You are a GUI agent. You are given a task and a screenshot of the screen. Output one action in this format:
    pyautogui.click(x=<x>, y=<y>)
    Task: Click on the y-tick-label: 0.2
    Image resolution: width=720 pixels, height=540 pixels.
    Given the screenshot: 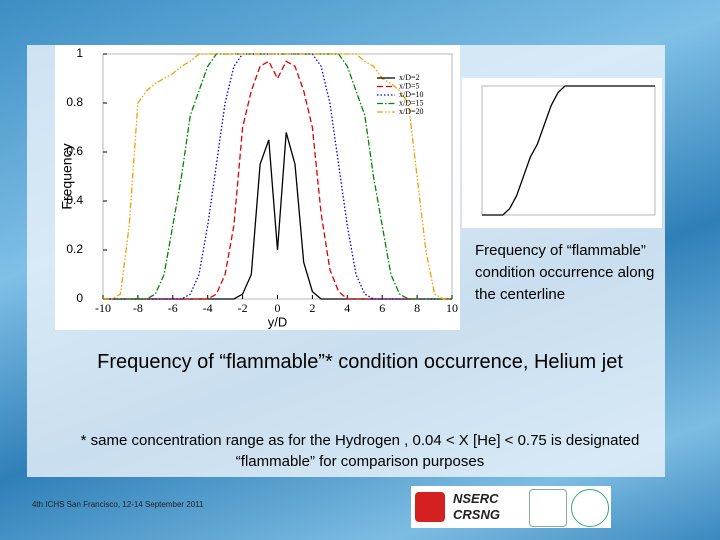 What is the action you would take?
    pyautogui.click(x=74, y=249)
    